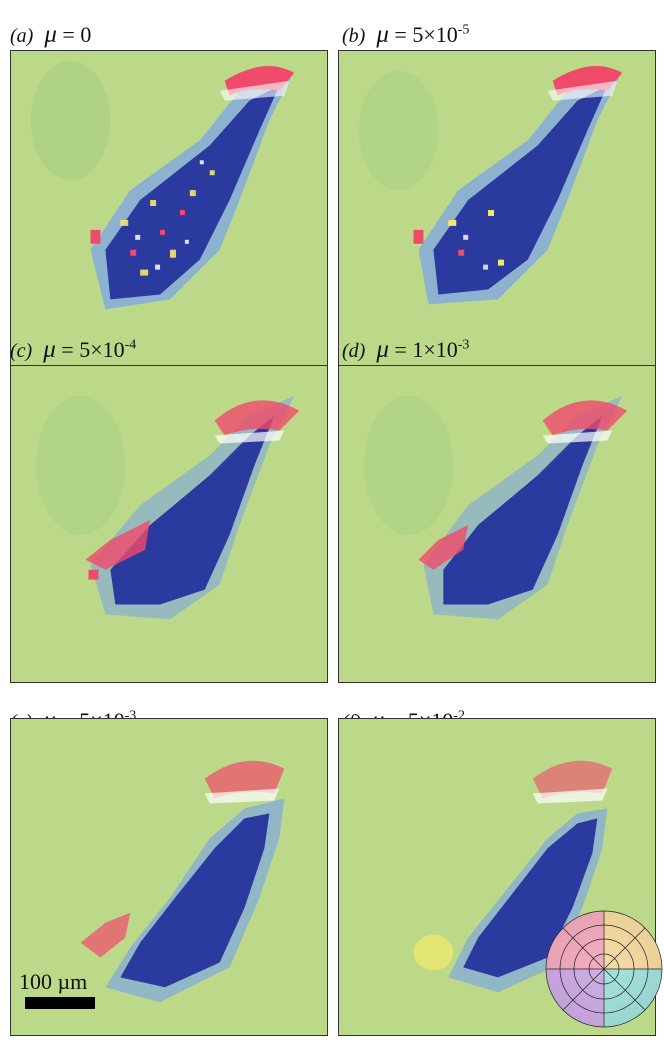 The width and height of the screenshot is (664, 1041). Describe the element at coordinates (51, 34) in the screenshot. I see `panel-label-a: (a) μ = 0` at that location.